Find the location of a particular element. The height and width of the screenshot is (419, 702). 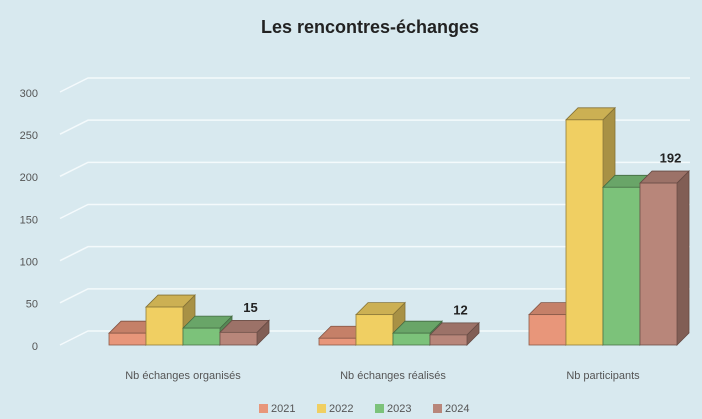

x-tick-label: Nb échanges réalisés is located at coordinates (393, 376).